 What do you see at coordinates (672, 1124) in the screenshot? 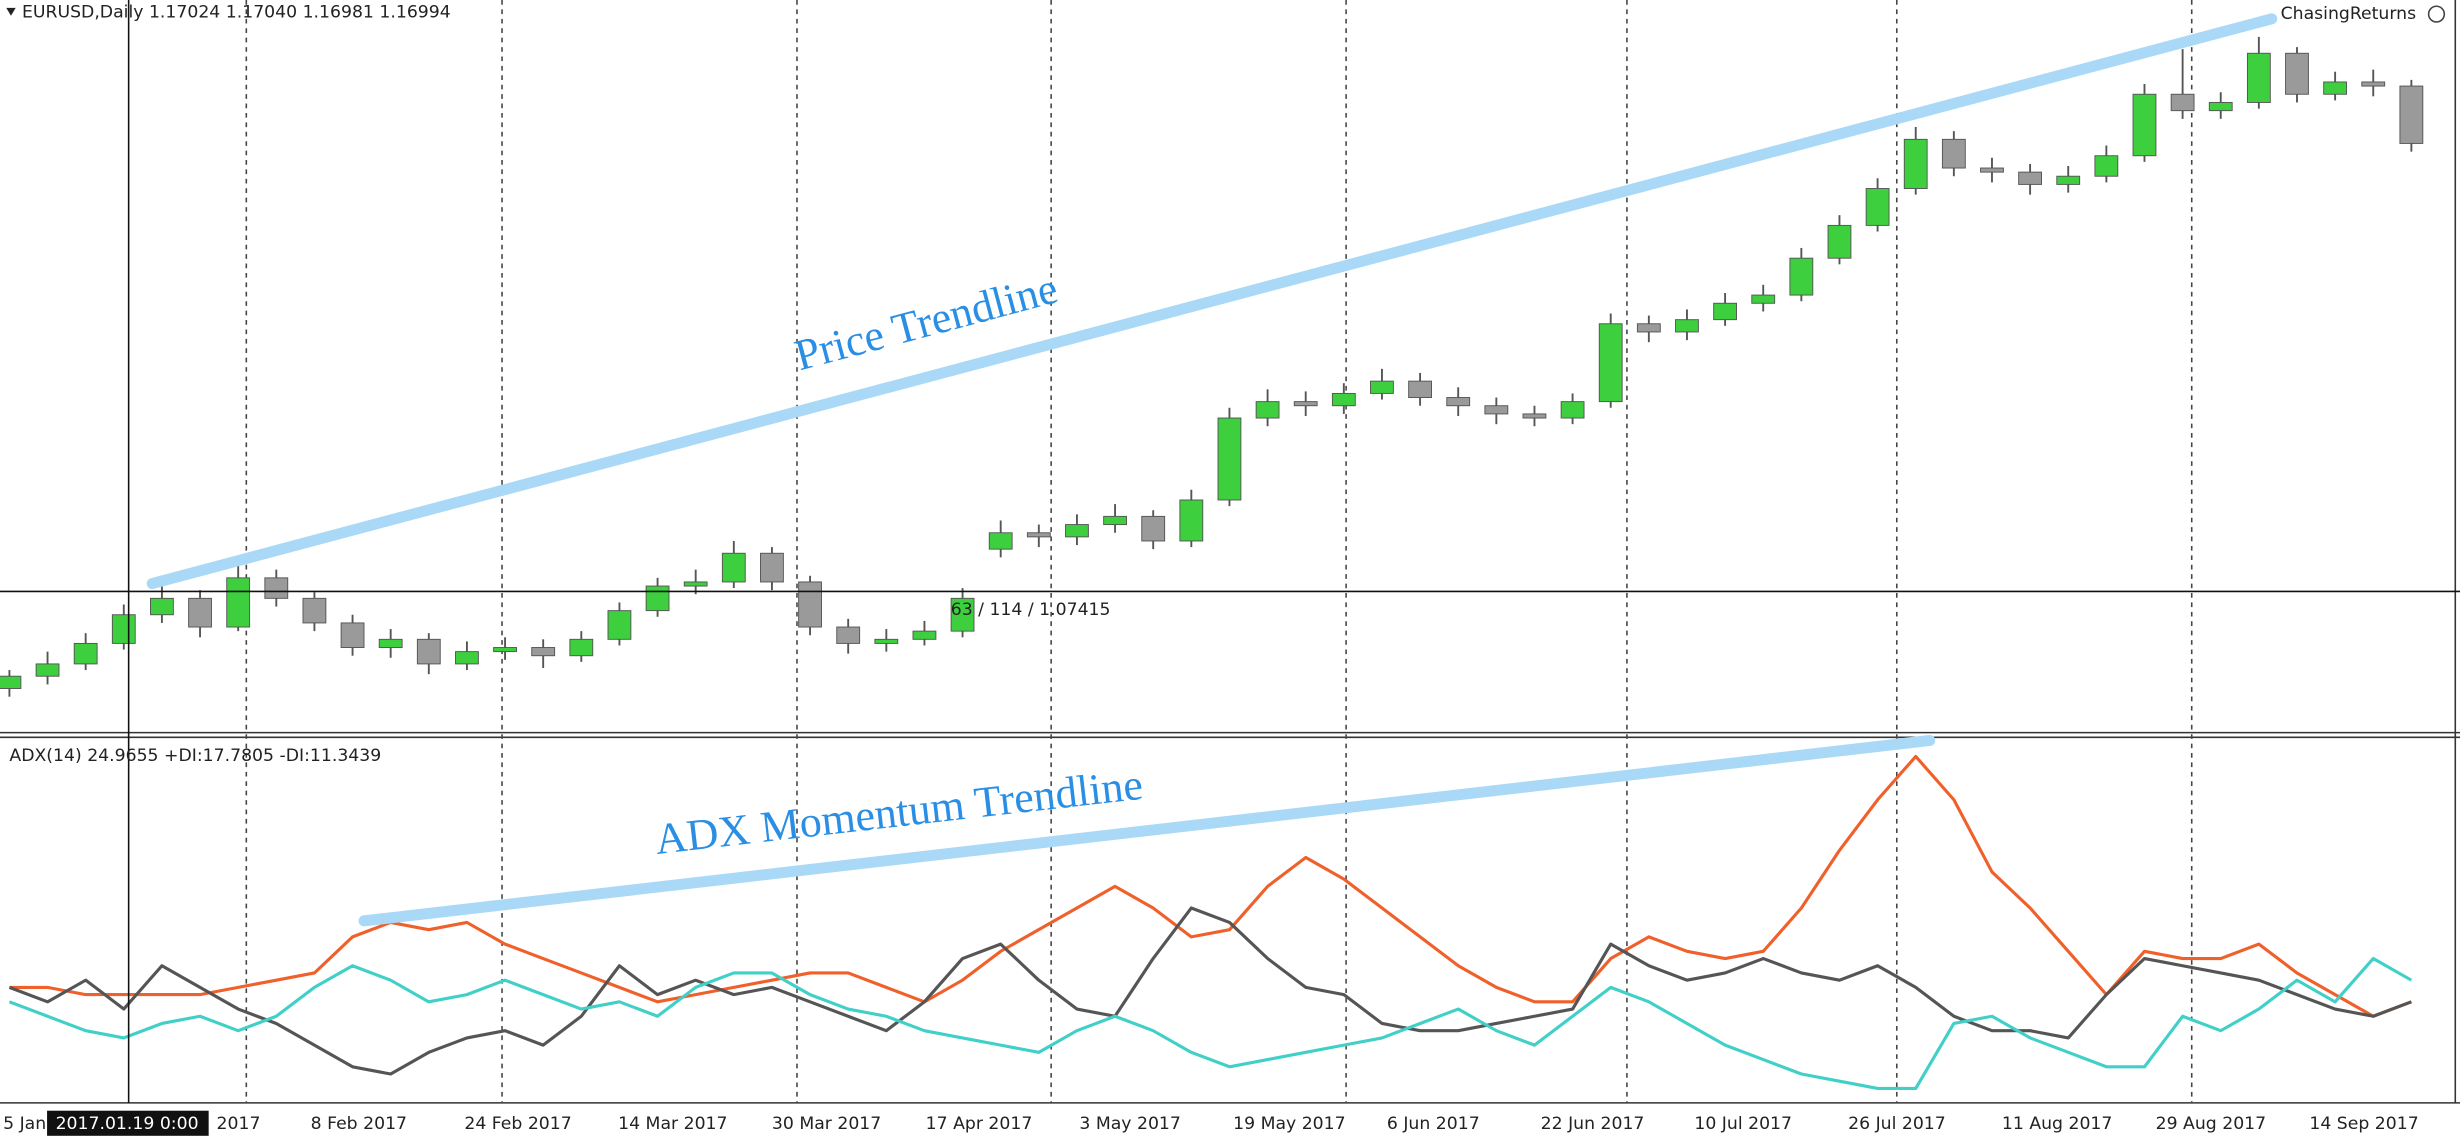
I see `x-tick-label: 14 Mar 2017` at bounding box center [672, 1124].